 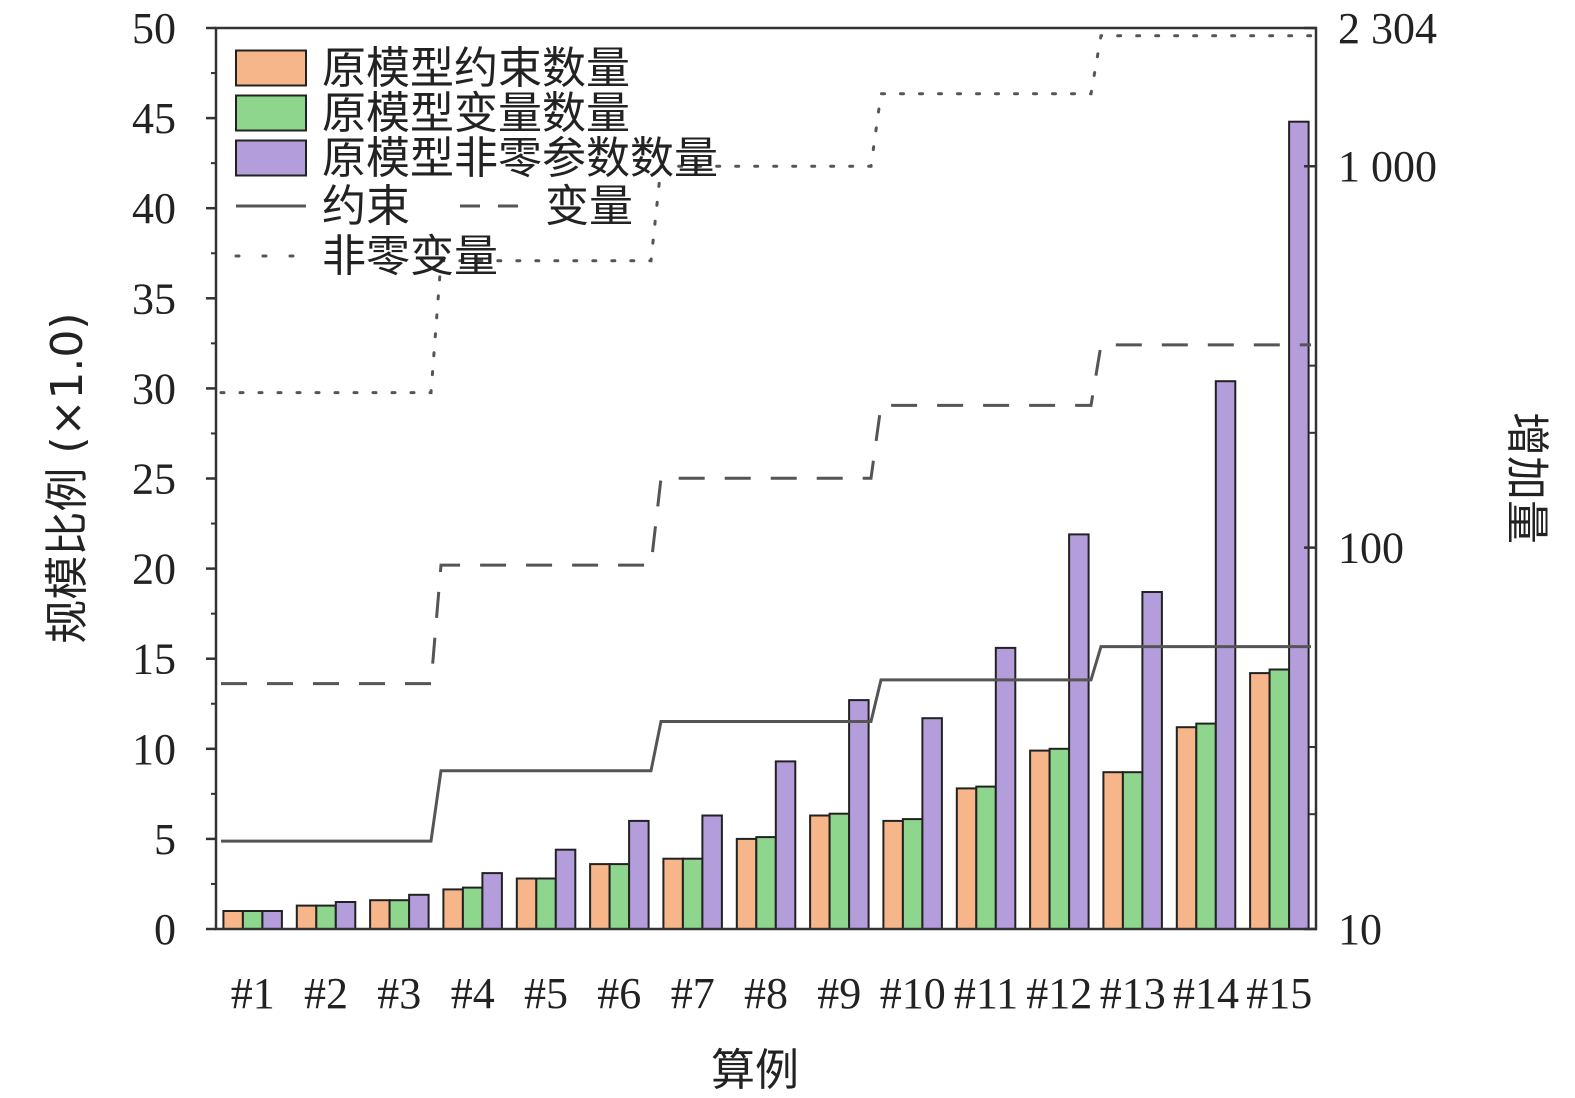 I want to click on x-tick-label-9: #9, so click(x=839, y=993).